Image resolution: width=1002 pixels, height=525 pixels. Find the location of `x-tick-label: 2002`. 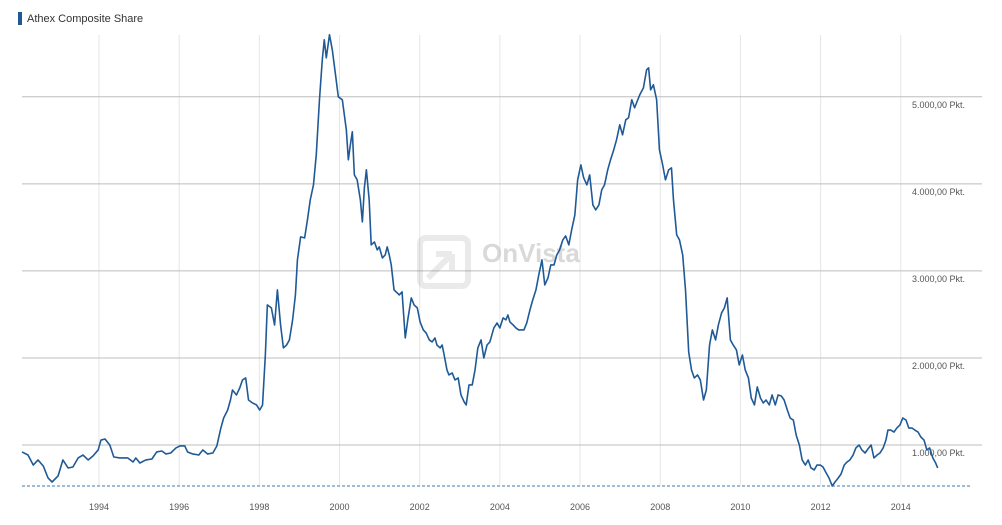

x-tick-label: 2002 is located at coordinates (420, 507).